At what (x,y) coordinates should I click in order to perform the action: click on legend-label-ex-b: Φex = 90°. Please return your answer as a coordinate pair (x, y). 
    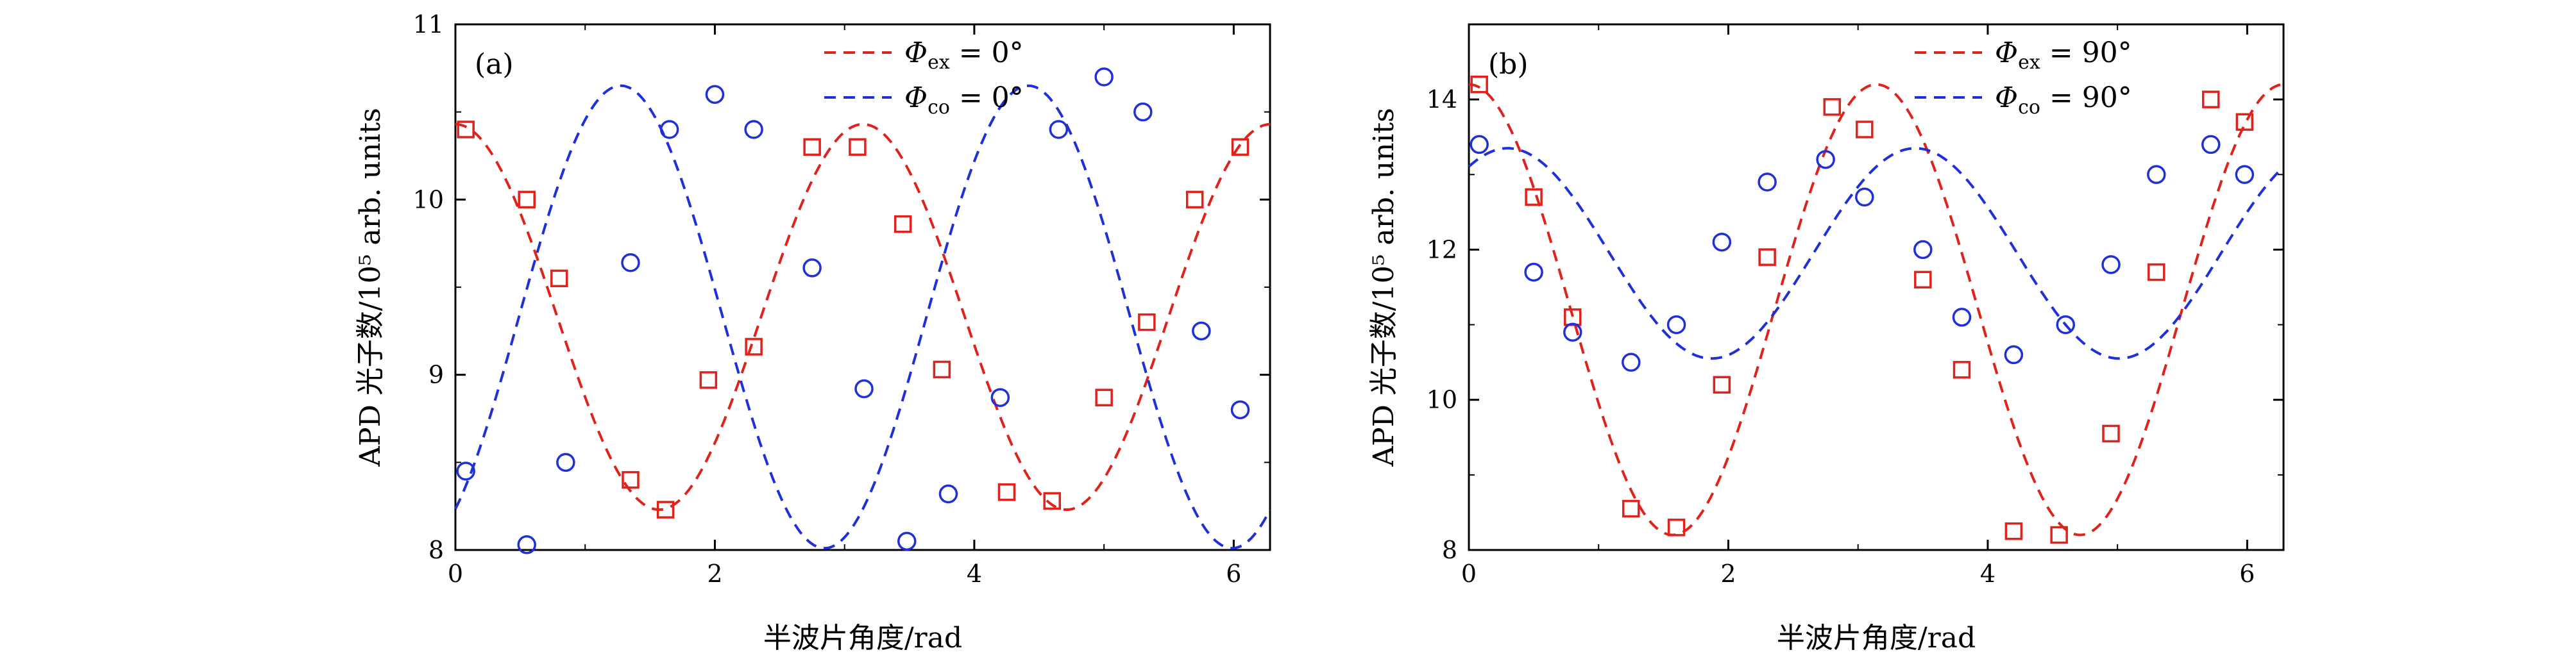
    Looking at the image, I should click on (2063, 55).